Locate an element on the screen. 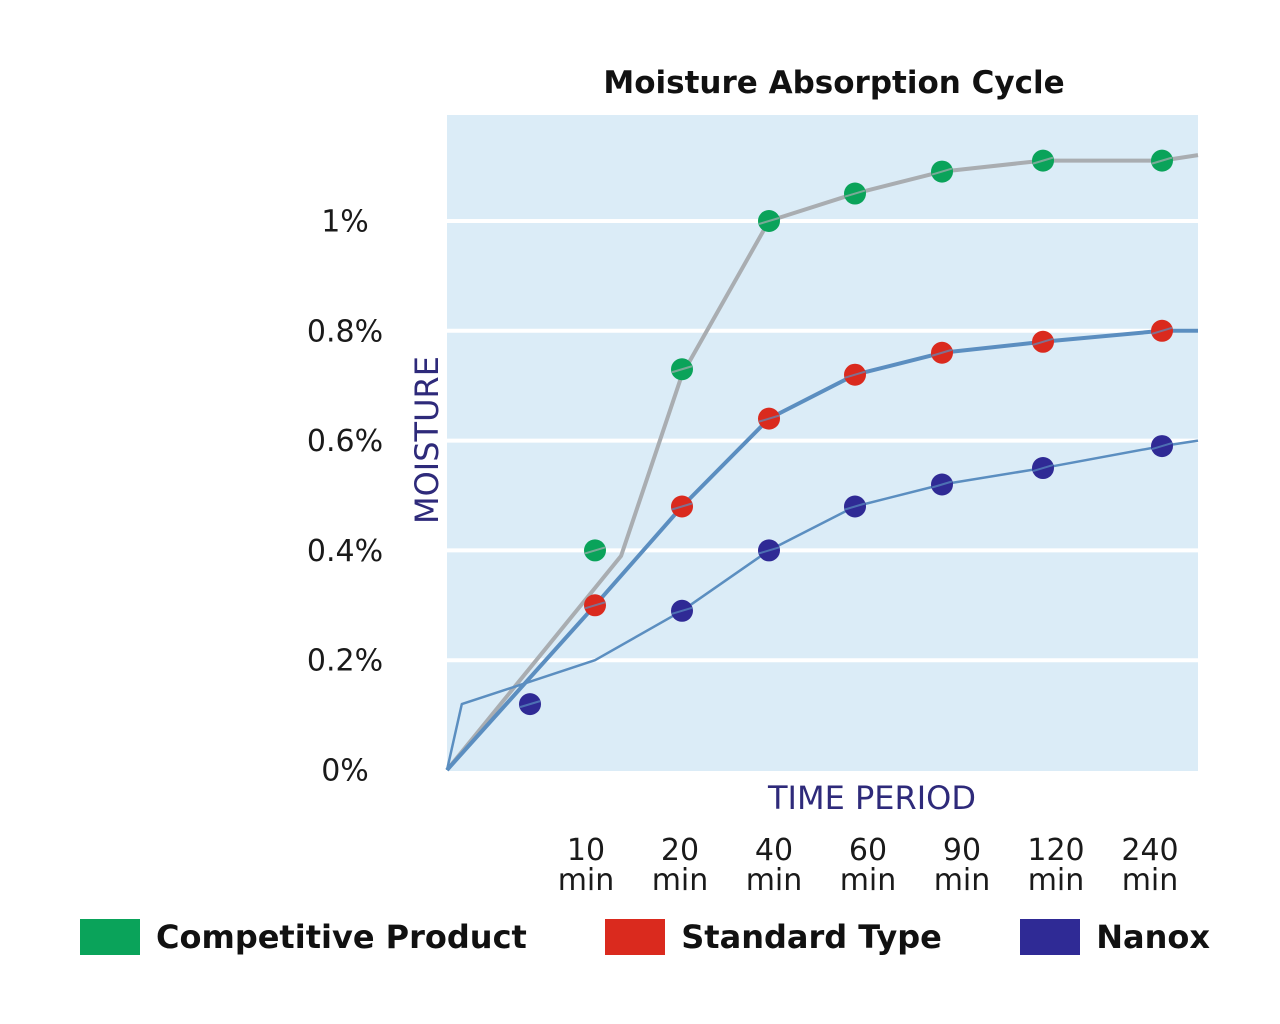 Image resolution: width=1280 pixels, height=1024 pixels. x-tick-label: 40 is located at coordinates (774, 850).